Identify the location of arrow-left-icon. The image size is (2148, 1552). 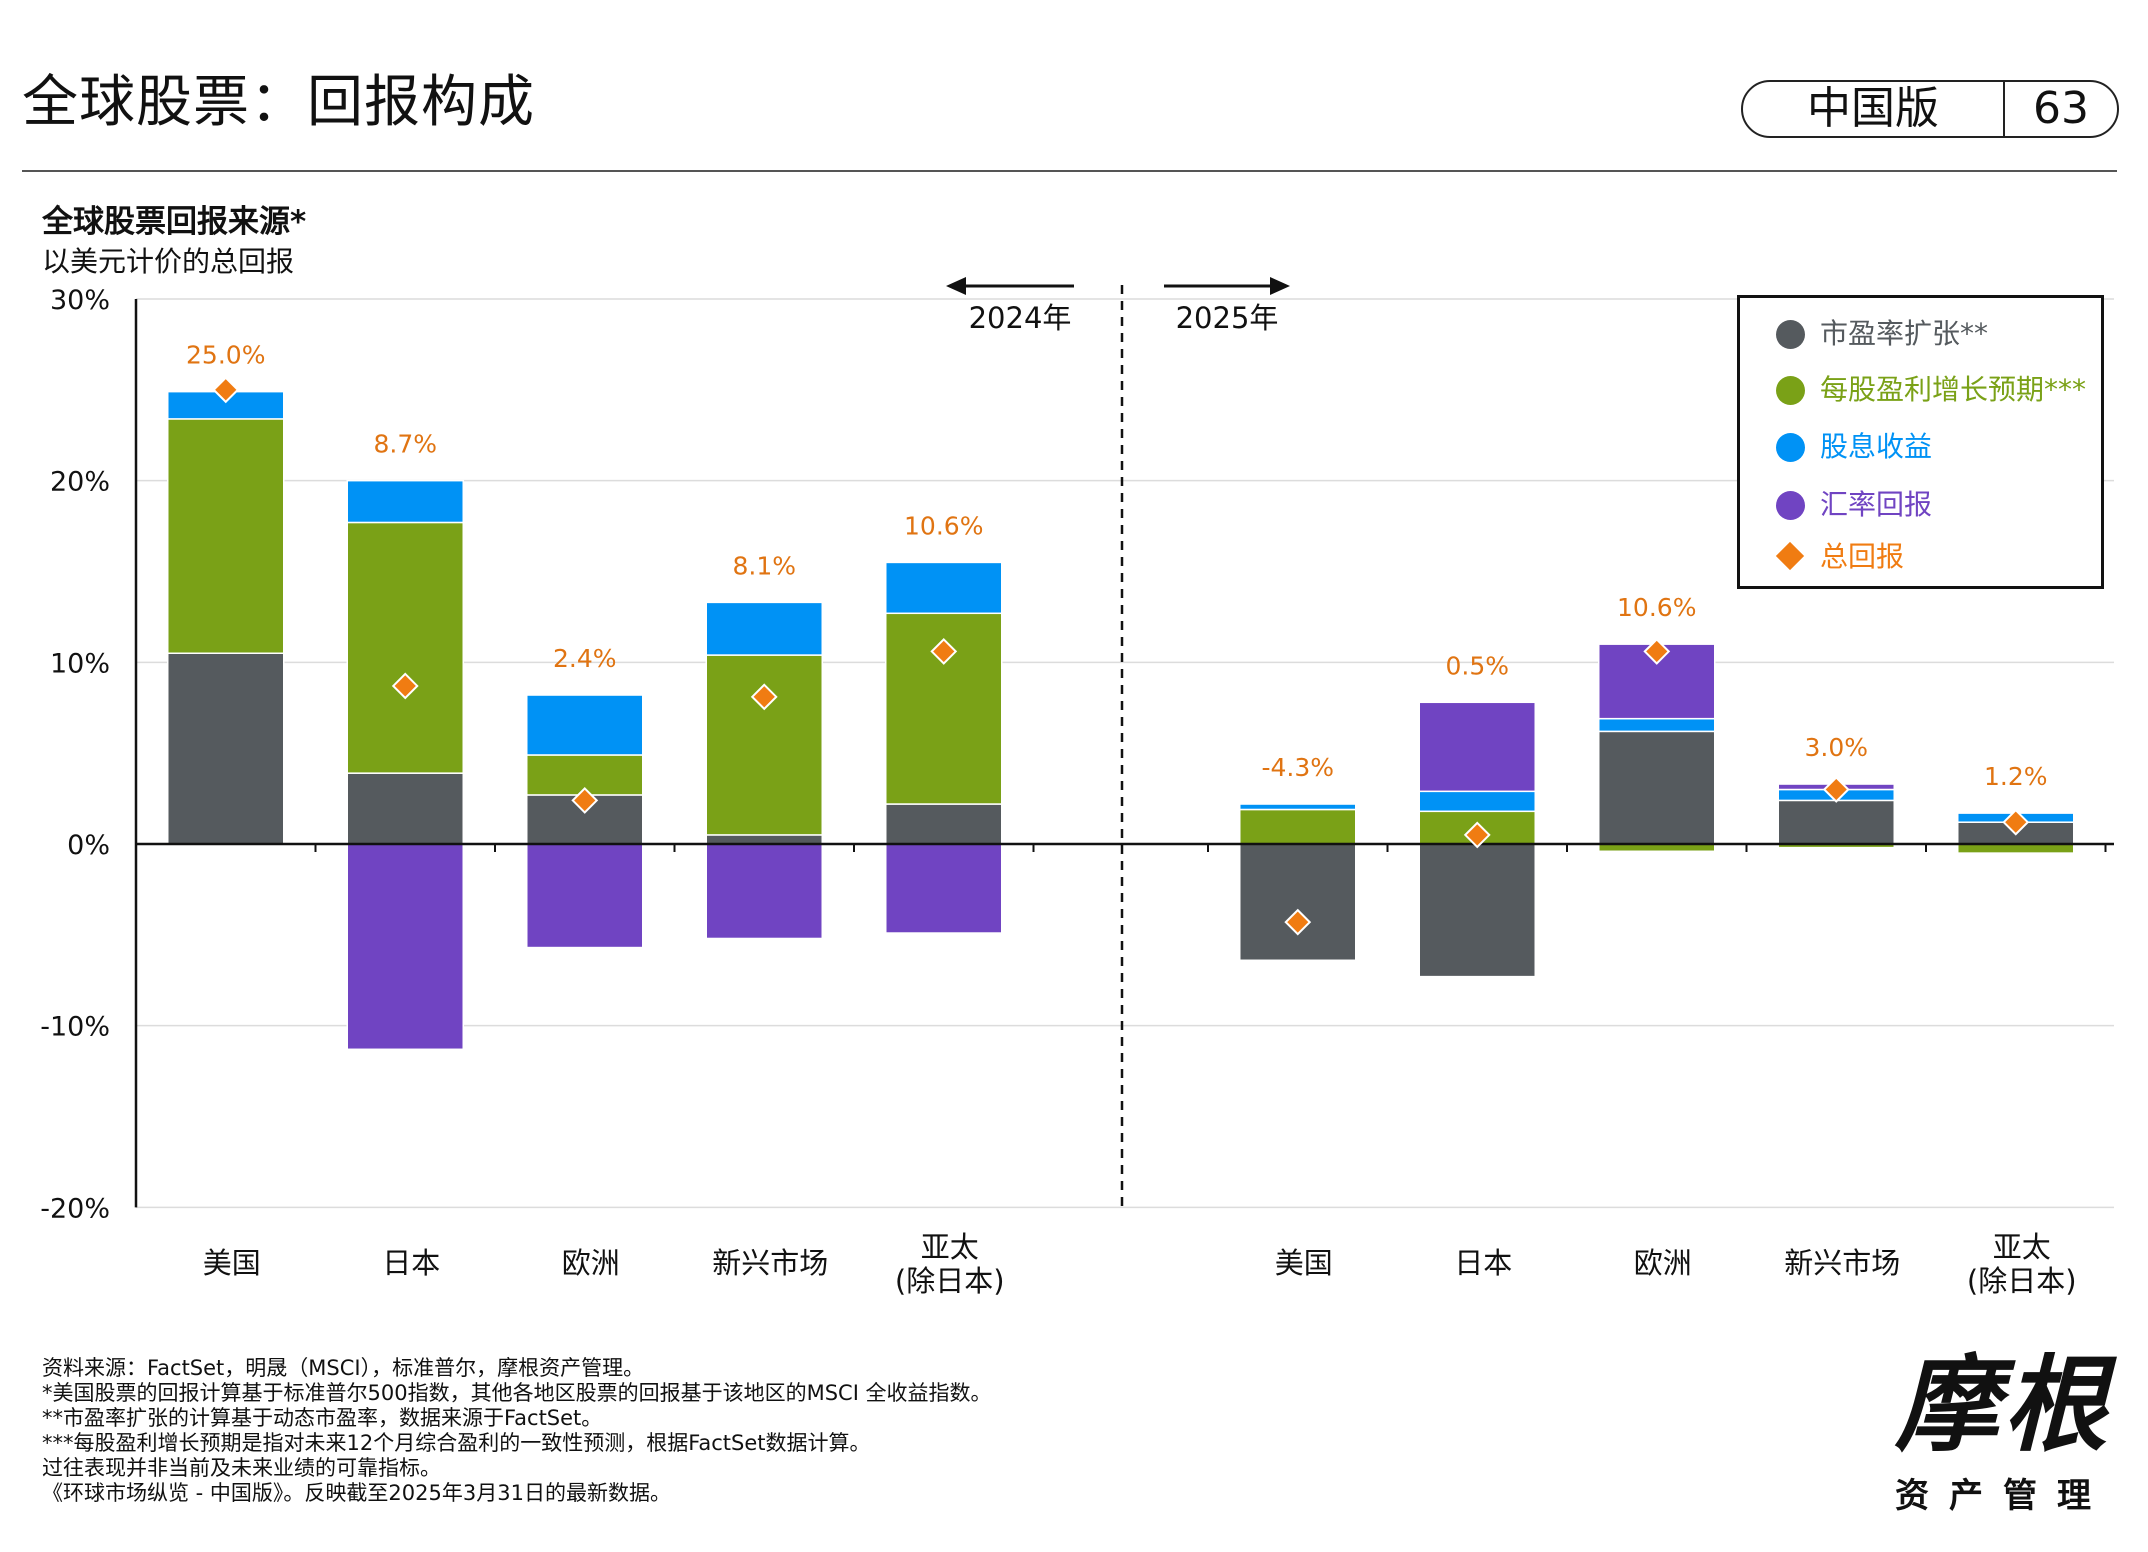
(956, 286).